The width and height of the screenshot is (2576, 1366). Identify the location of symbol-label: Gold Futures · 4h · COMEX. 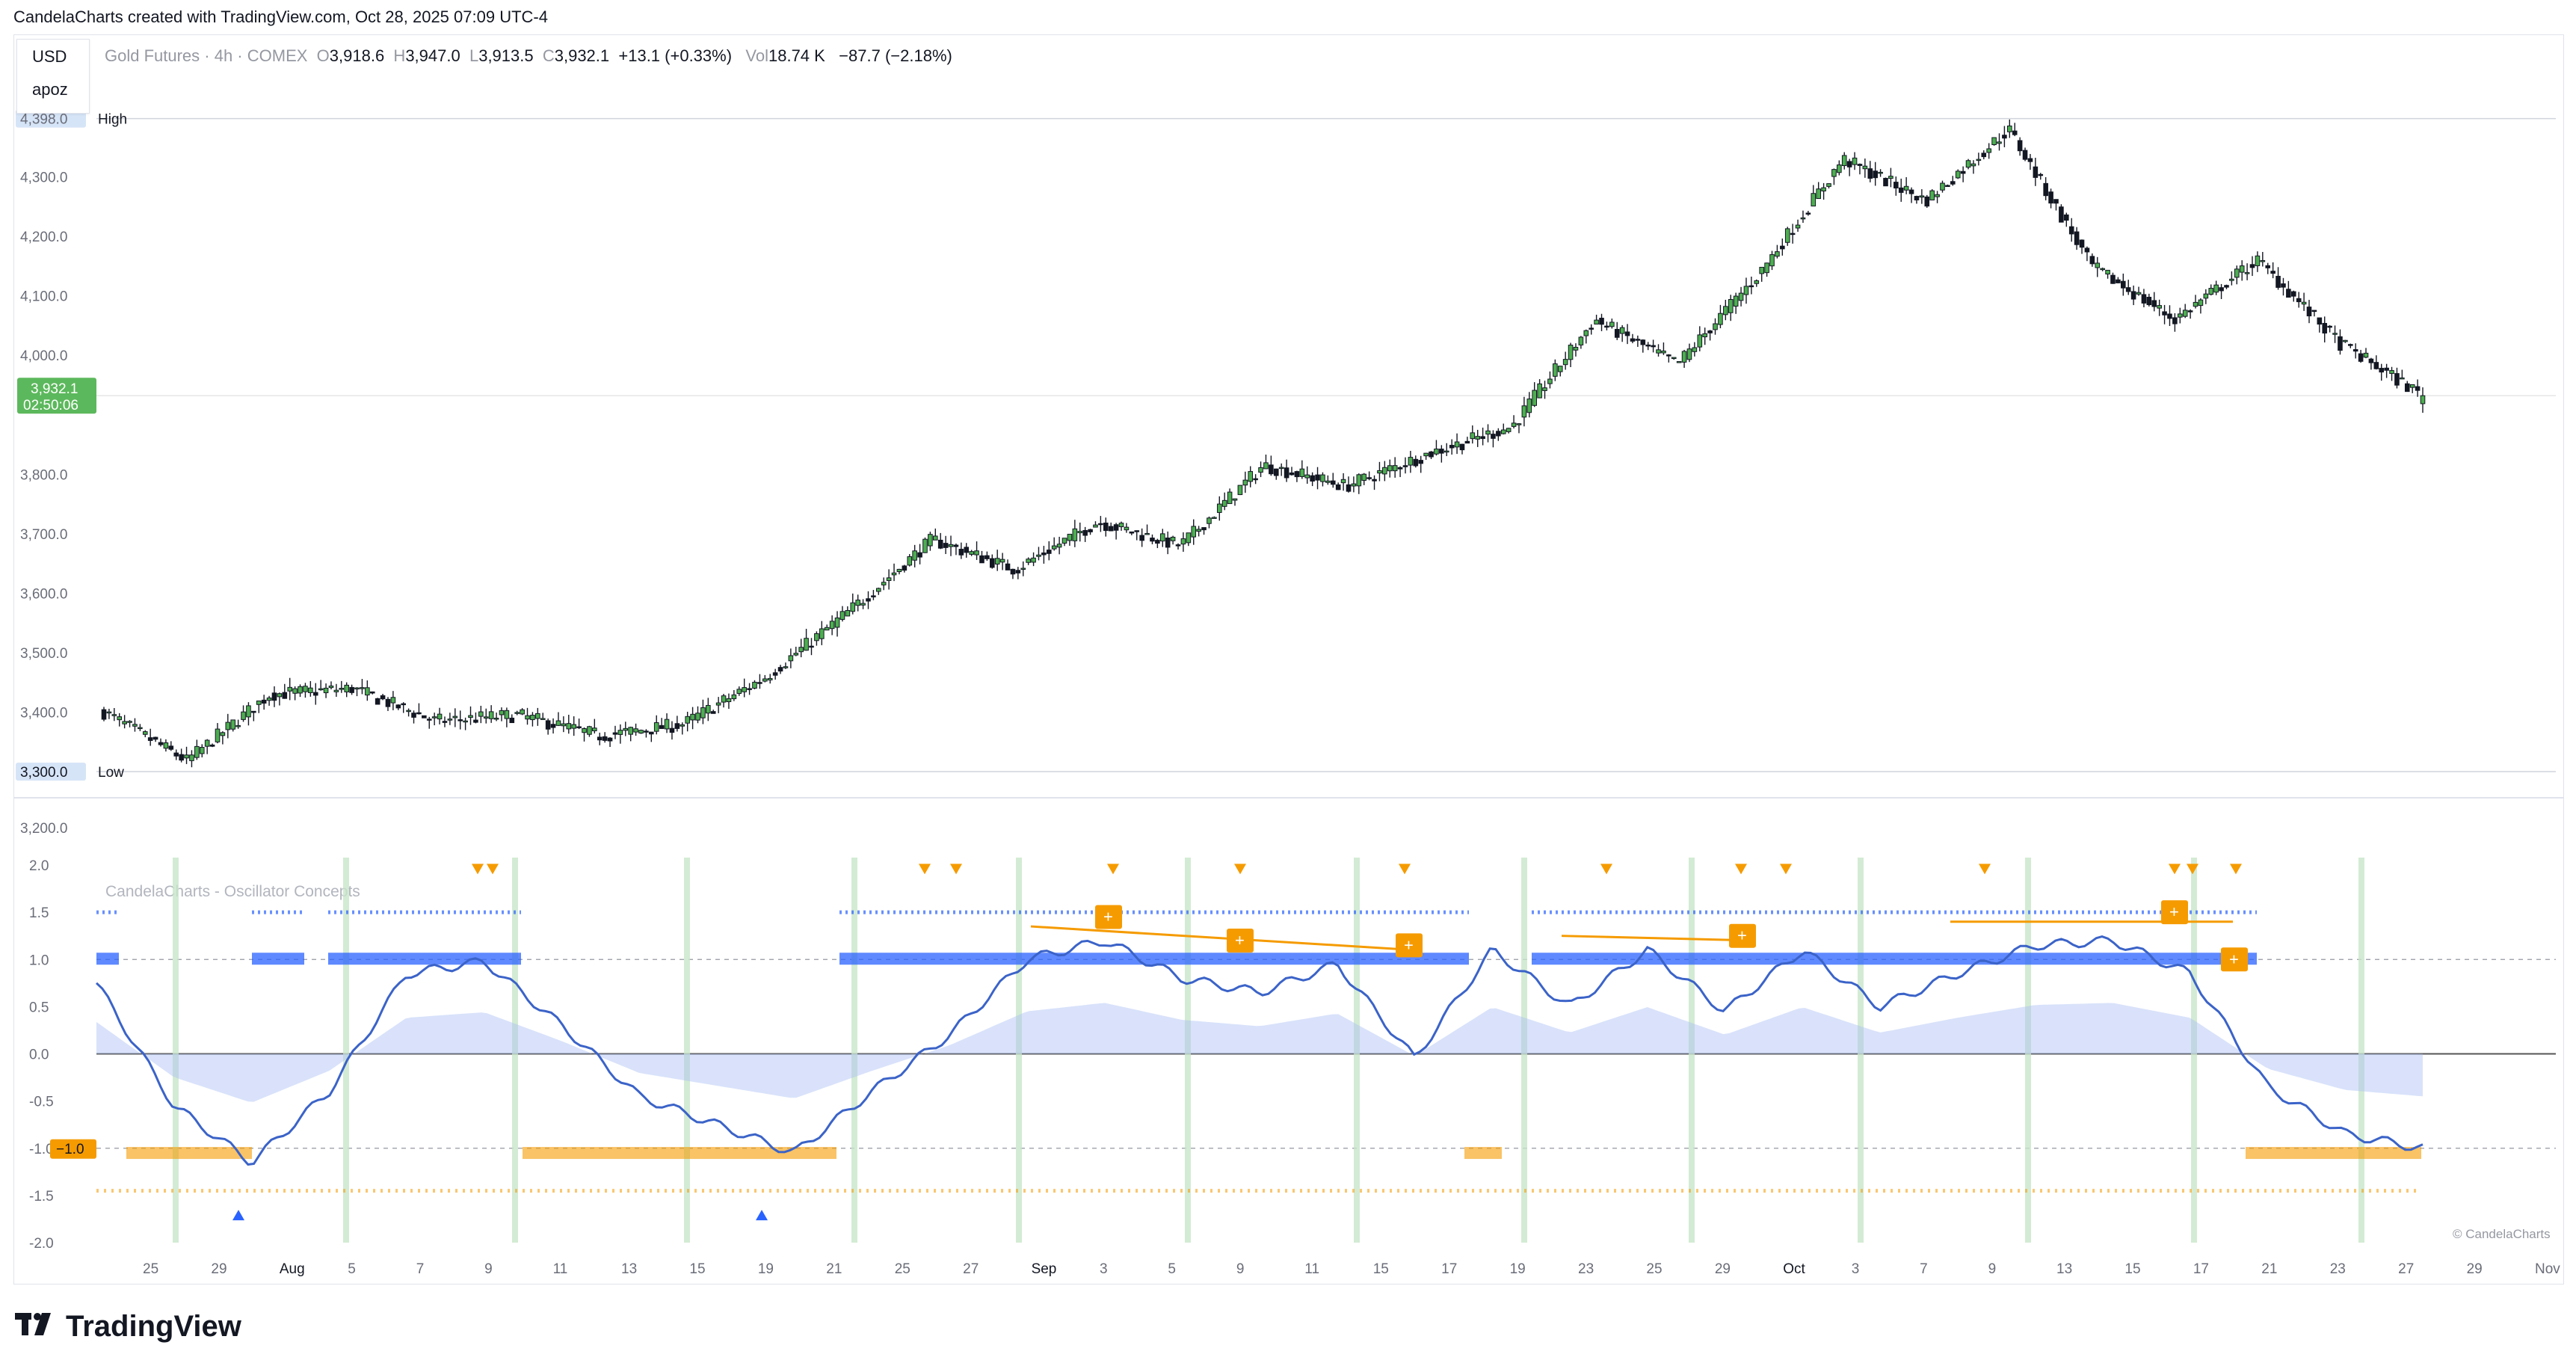
(206, 55).